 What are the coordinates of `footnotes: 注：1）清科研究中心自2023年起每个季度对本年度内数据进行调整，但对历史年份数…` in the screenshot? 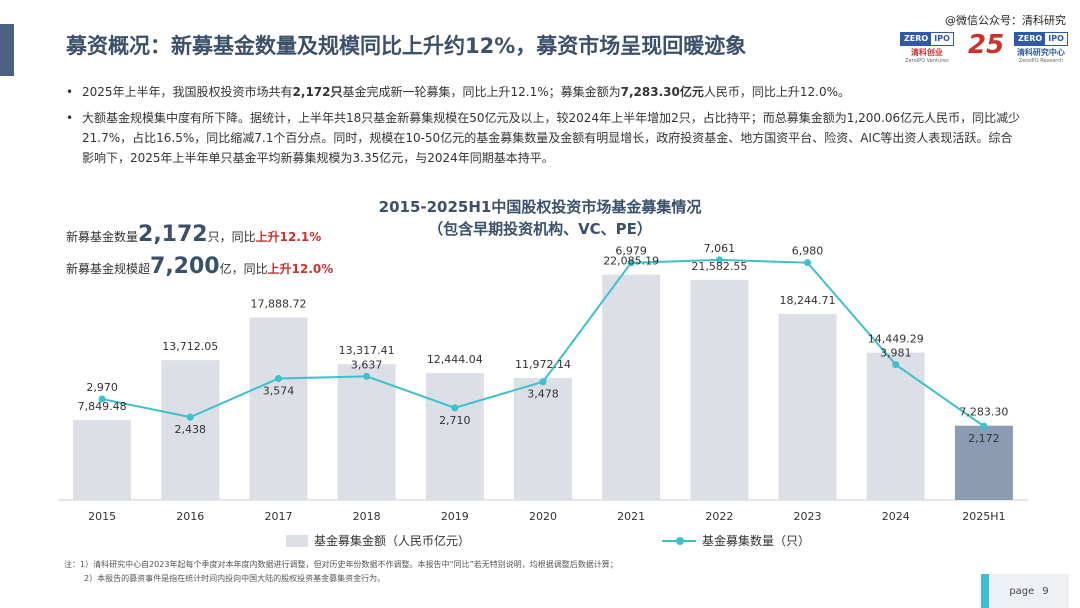 It's located at (341, 572).